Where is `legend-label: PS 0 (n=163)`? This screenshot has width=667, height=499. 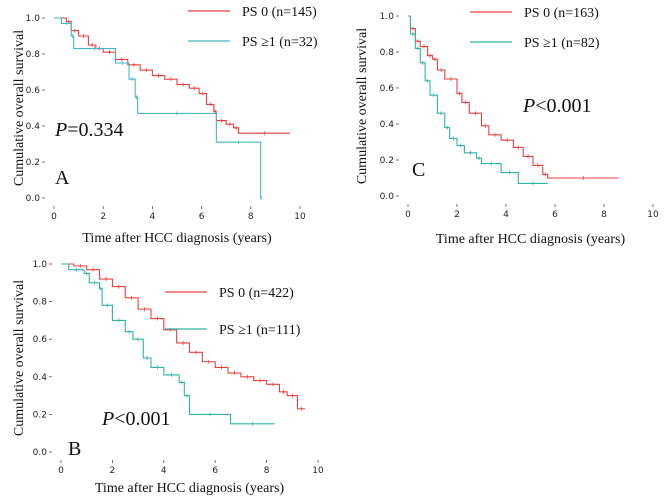 legend-label: PS 0 (n=163) is located at coordinates (561, 13).